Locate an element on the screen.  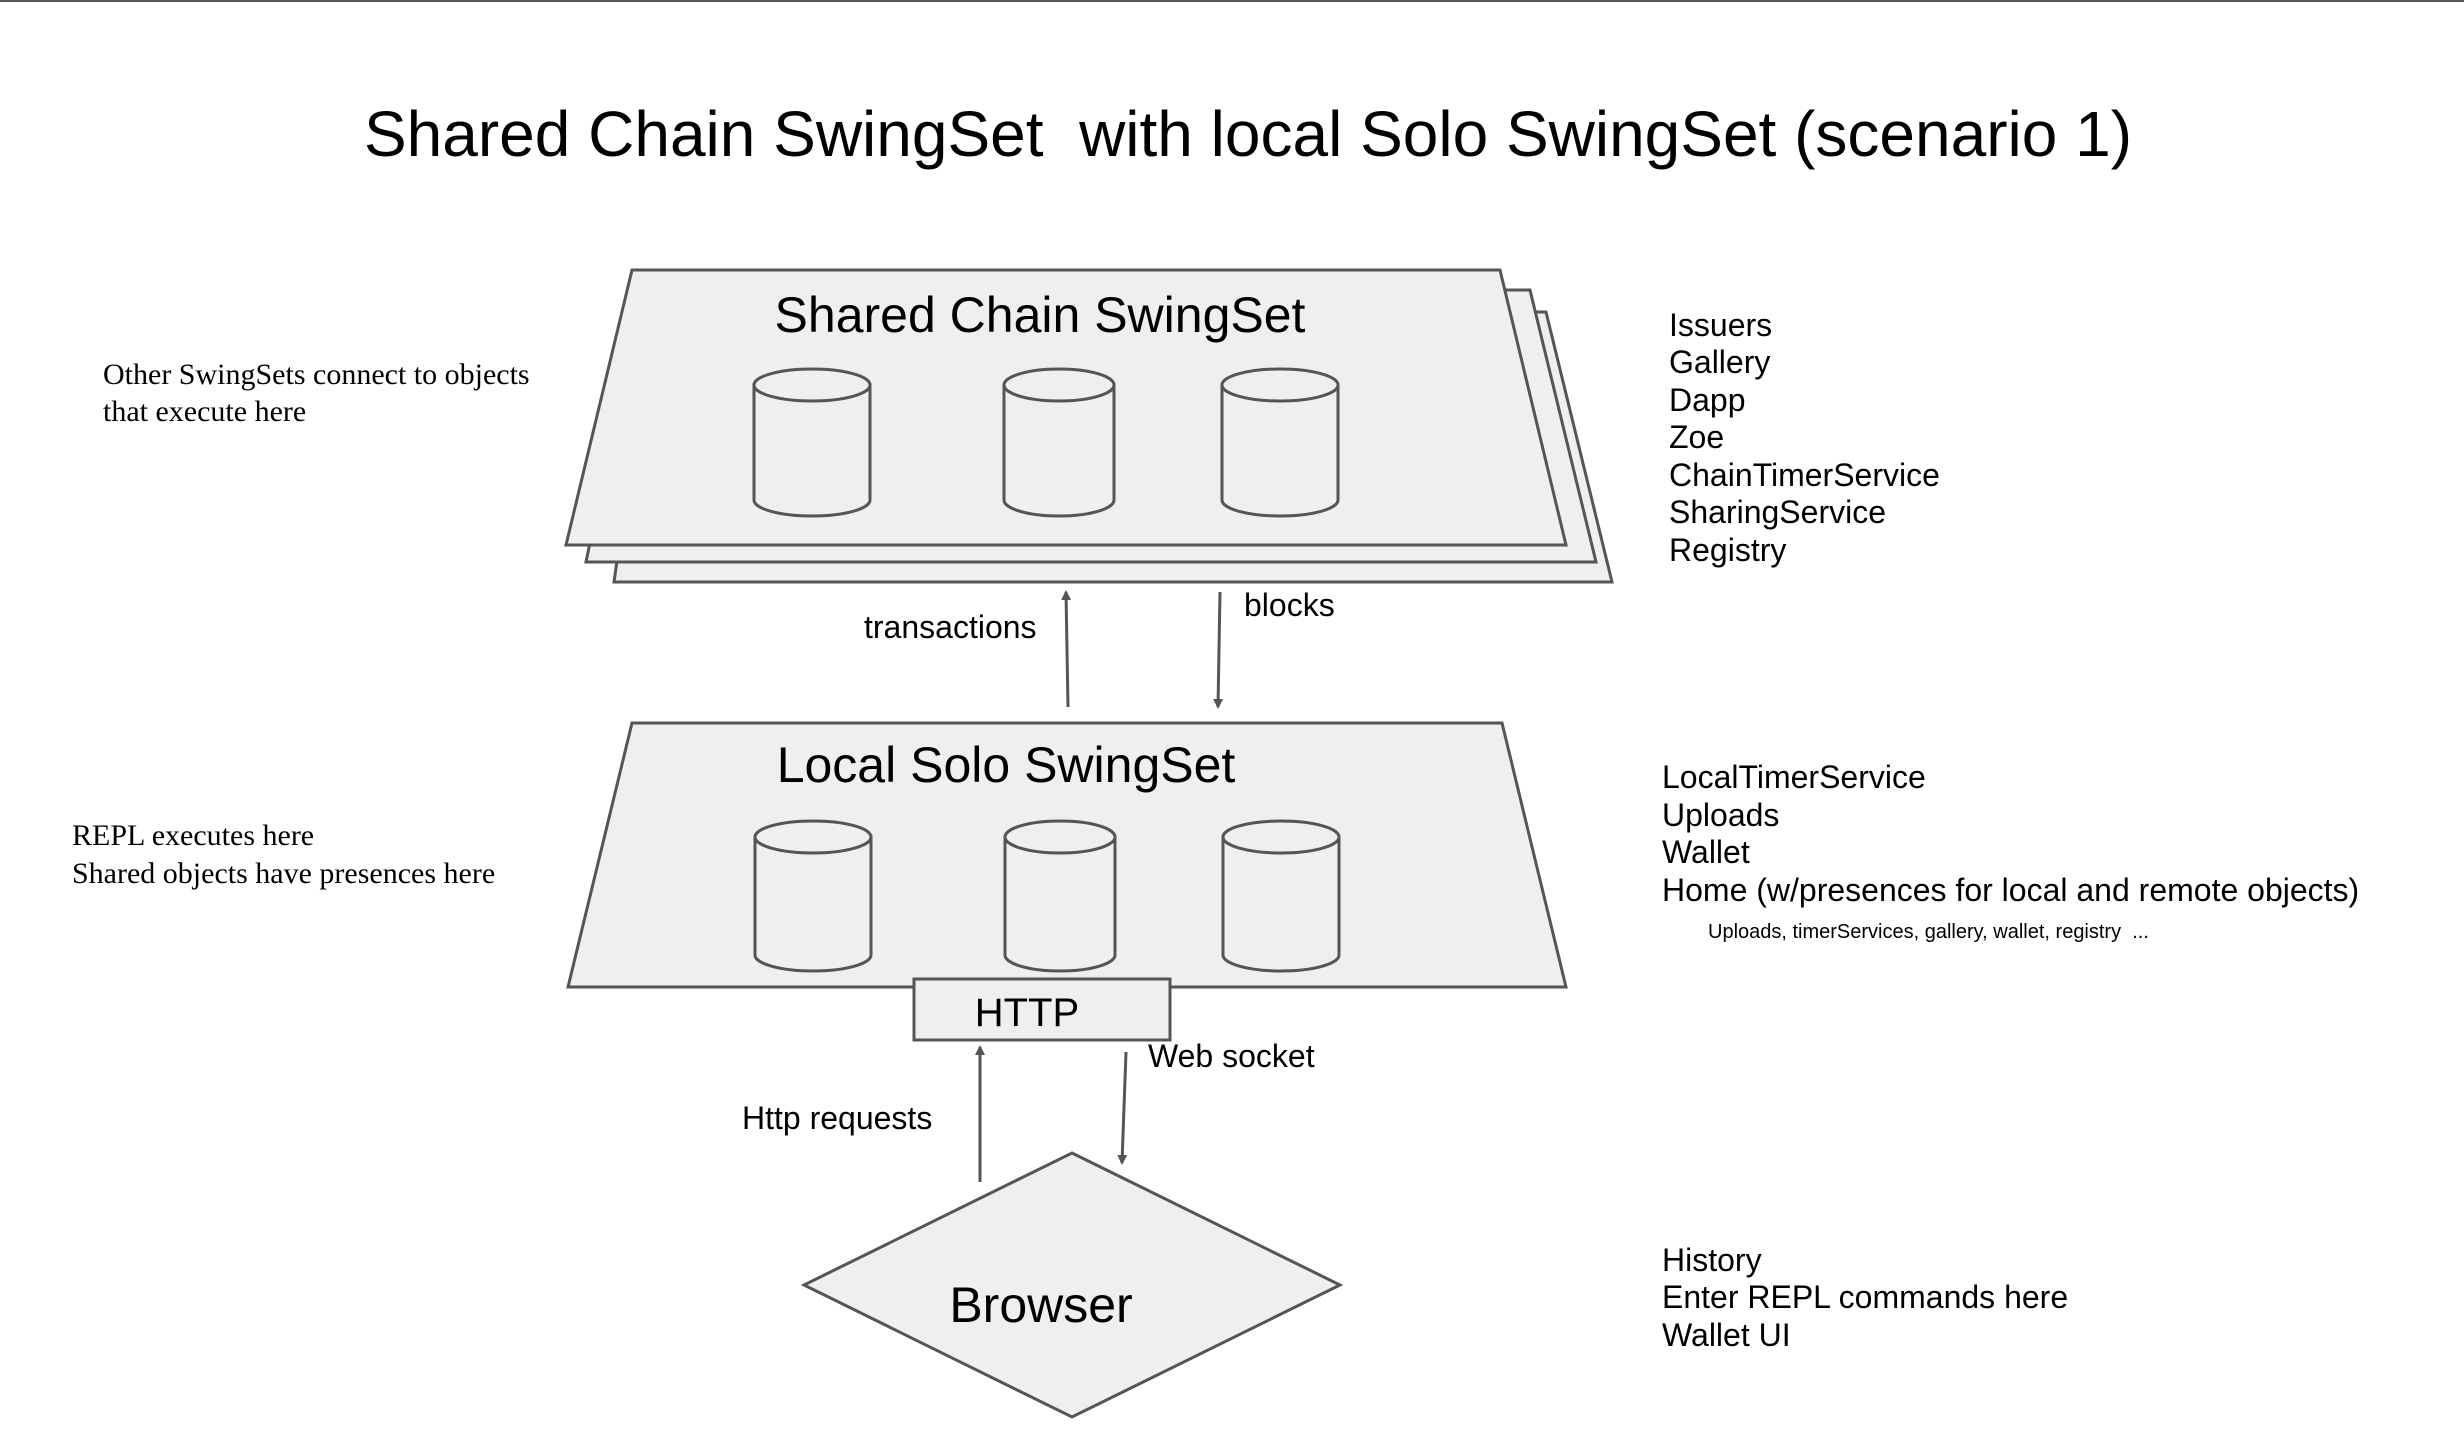
service-item: SharingService is located at coordinates (1777, 512).